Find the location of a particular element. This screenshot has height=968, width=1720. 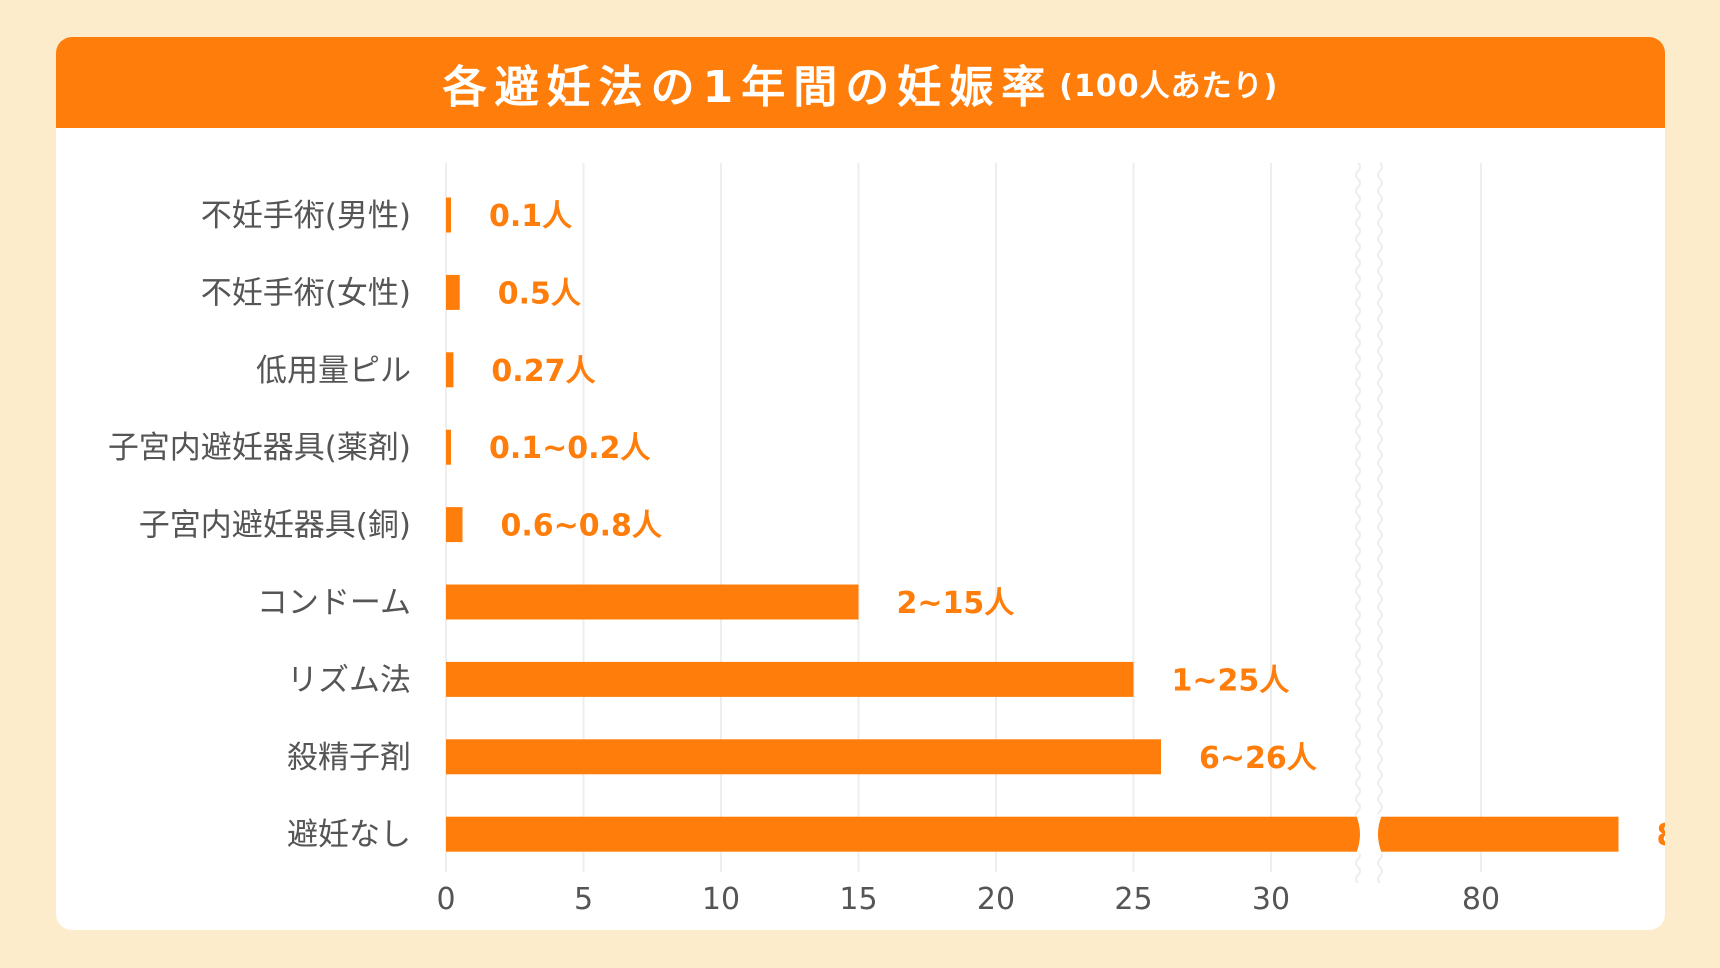

value-label: 6~26人 is located at coordinates (1258, 758).